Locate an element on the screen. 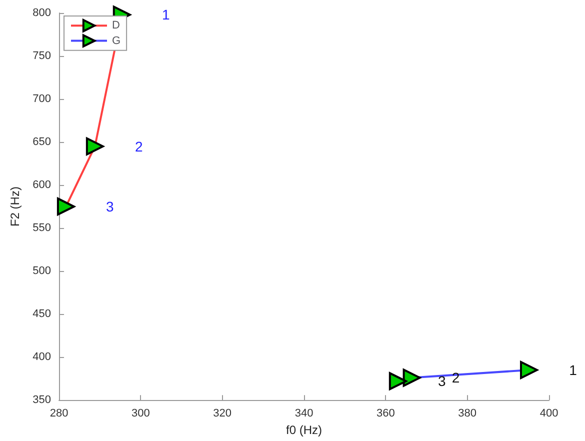 Image resolution: width=585 pixels, height=441 pixels. x-tick-label: 340 is located at coordinates (304, 414).